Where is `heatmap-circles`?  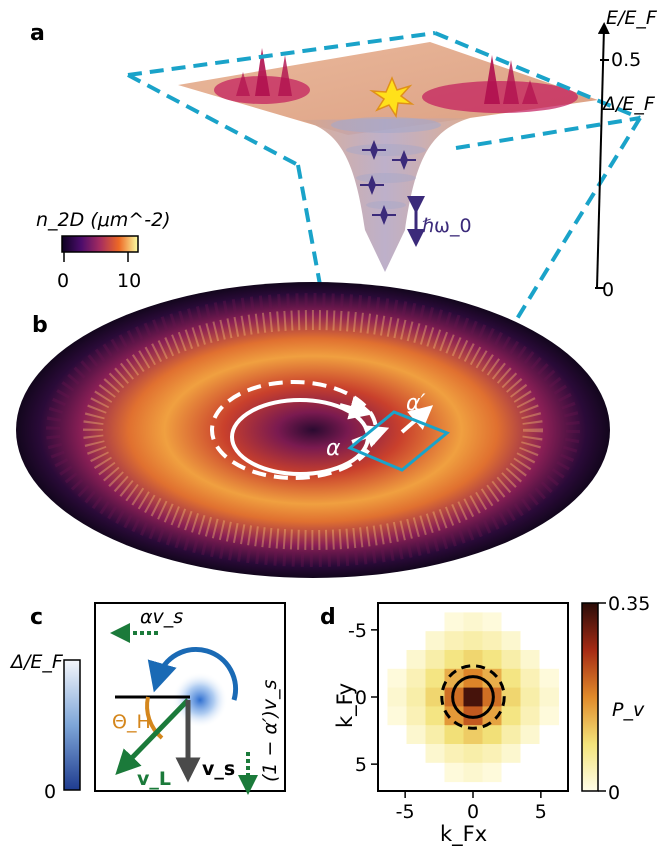 heatmap-circles is located at coordinates (473, 697).